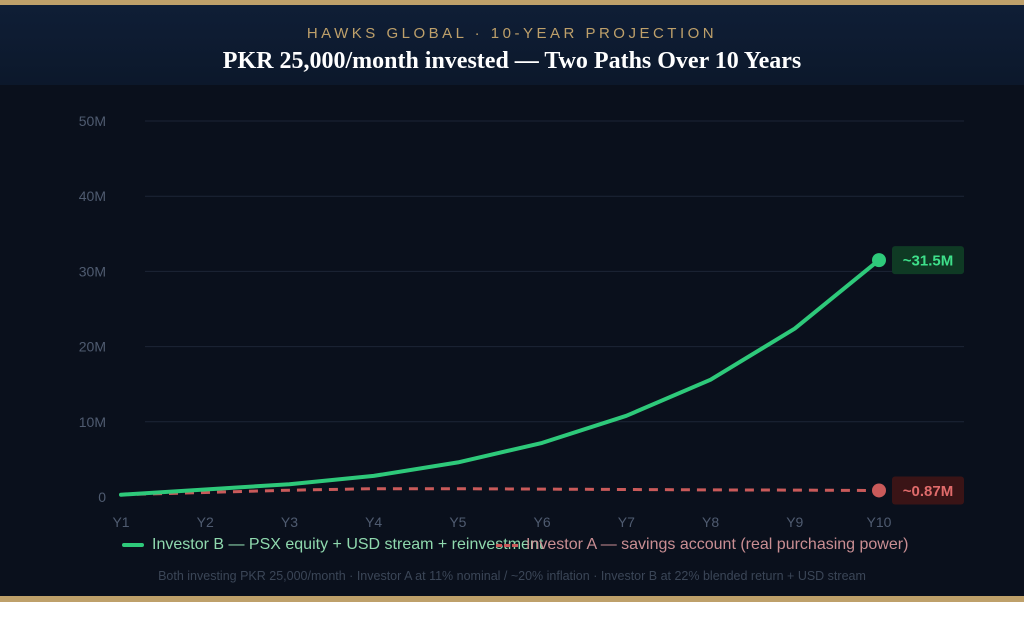  I want to click on y-tick-label: 20M, so click(92, 347).